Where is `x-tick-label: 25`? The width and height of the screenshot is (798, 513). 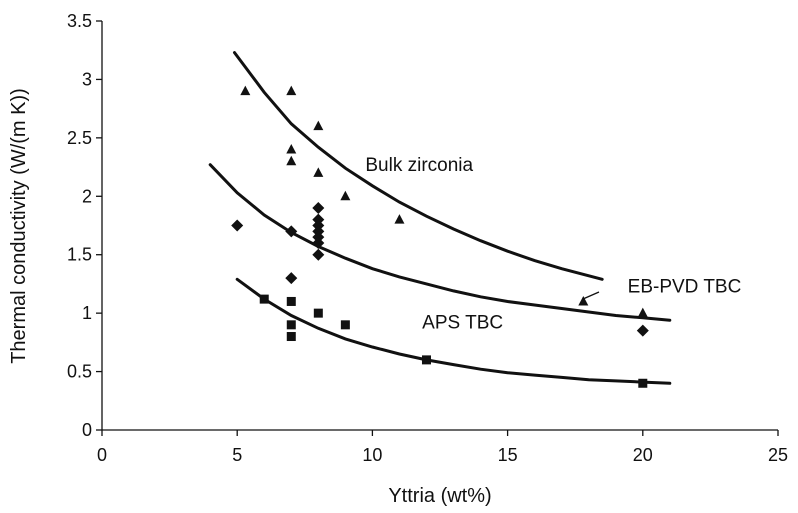
x-tick-label: 25 is located at coordinates (778, 455).